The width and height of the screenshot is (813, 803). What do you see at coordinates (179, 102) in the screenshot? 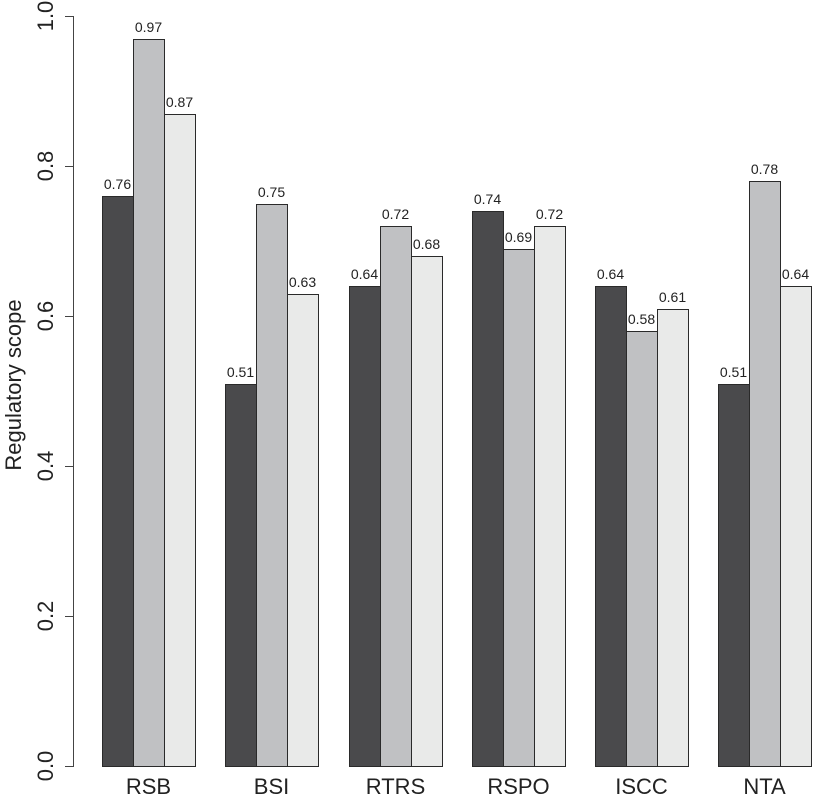
I see `value-label: 0.87` at bounding box center [179, 102].